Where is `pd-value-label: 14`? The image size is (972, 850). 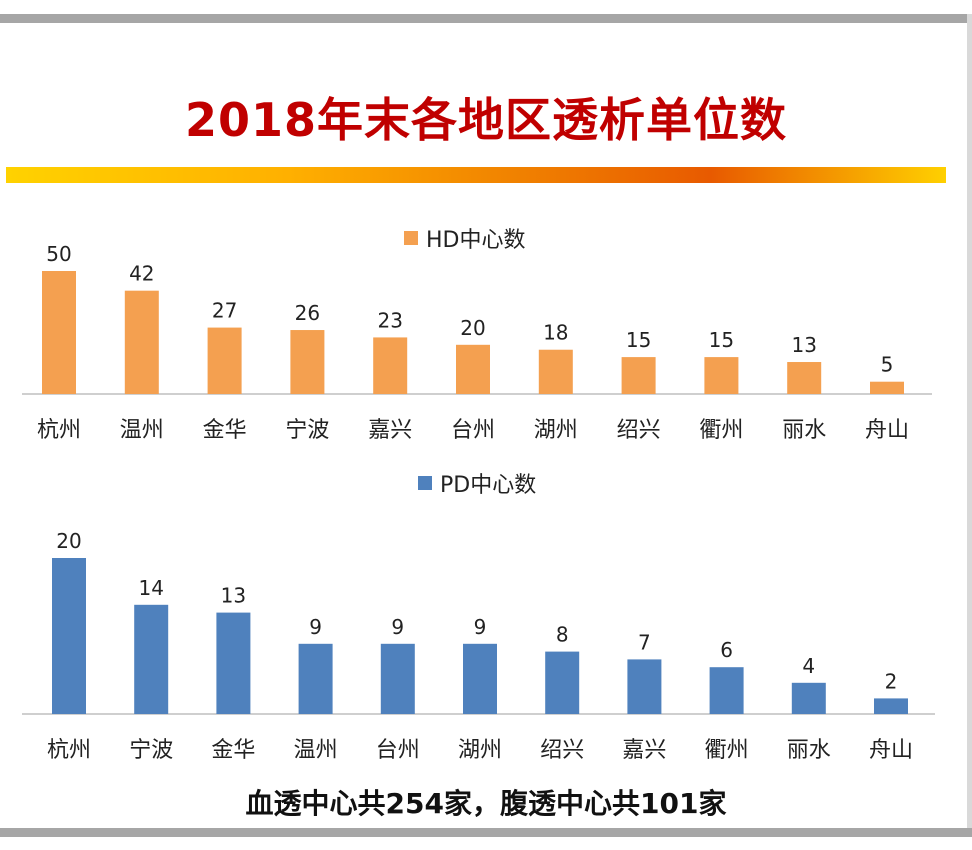 pd-value-label: 14 is located at coordinates (150, 588).